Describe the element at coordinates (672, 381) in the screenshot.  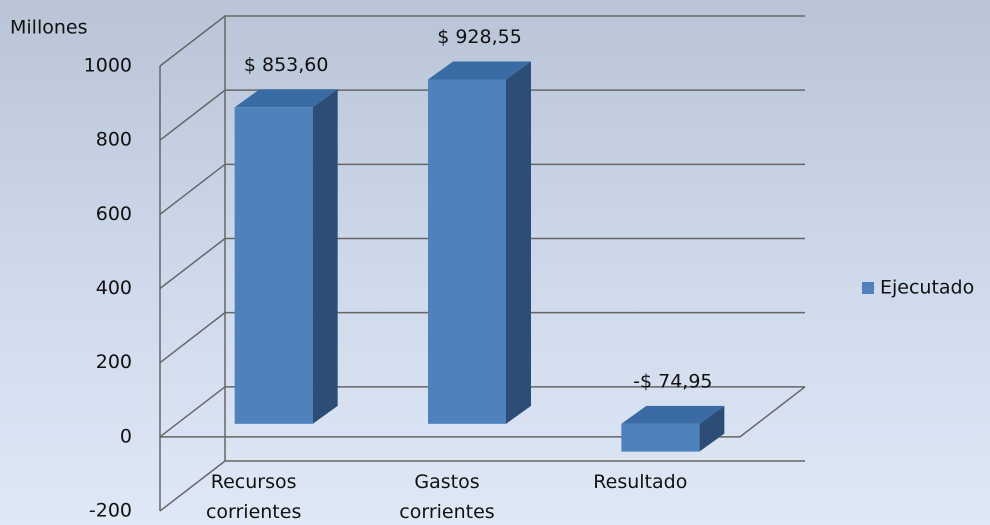
I see `data-label: -$ 74,95` at that location.